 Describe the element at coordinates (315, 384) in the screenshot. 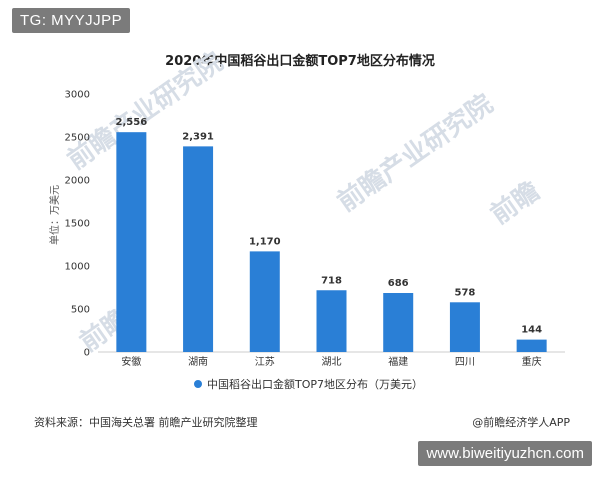

I see `legend-label: 中国稻谷出口金额TOP7地区分布（万美元）` at that location.